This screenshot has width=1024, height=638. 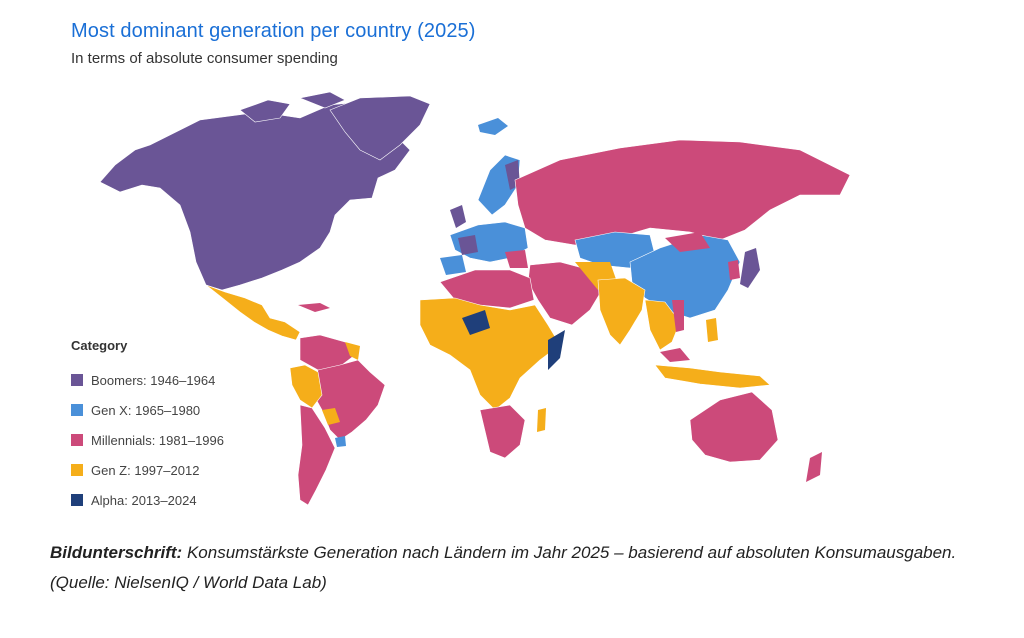 I want to click on map-subtitle: In terms of absolute consumer spending, so click(x=204, y=58).